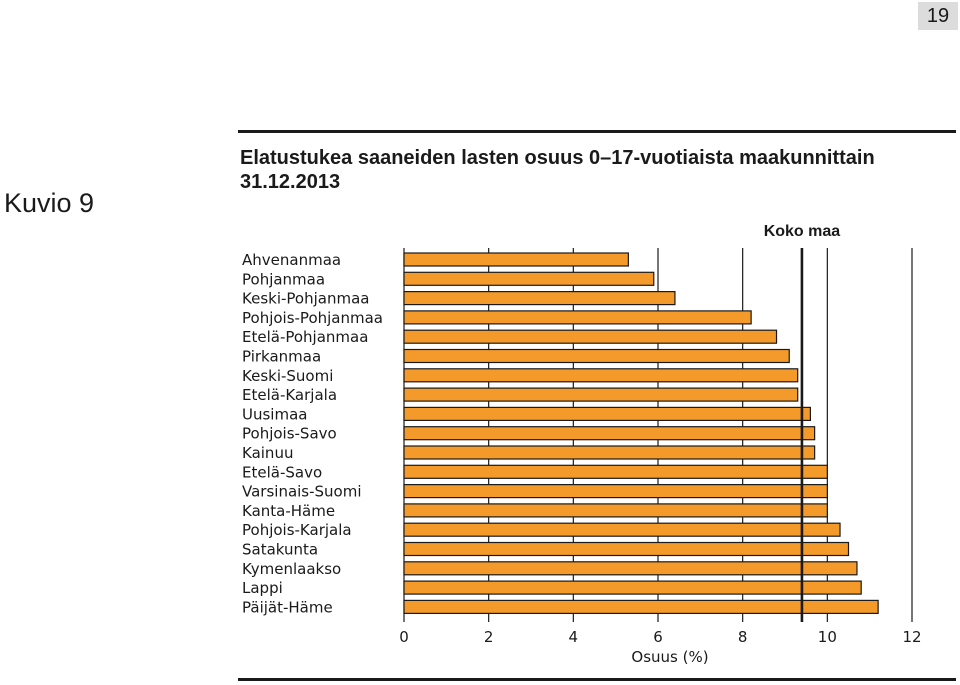  Describe the element at coordinates (291, 569) in the screenshot. I see `category-label-16: Kymenlaakso` at that location.